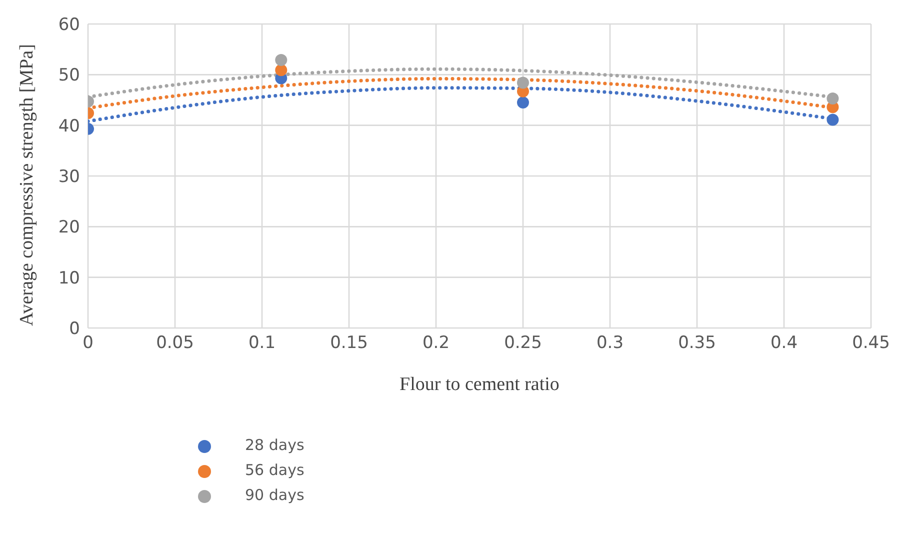  I want to click on y-tick-label: 60, so click(69, 25).